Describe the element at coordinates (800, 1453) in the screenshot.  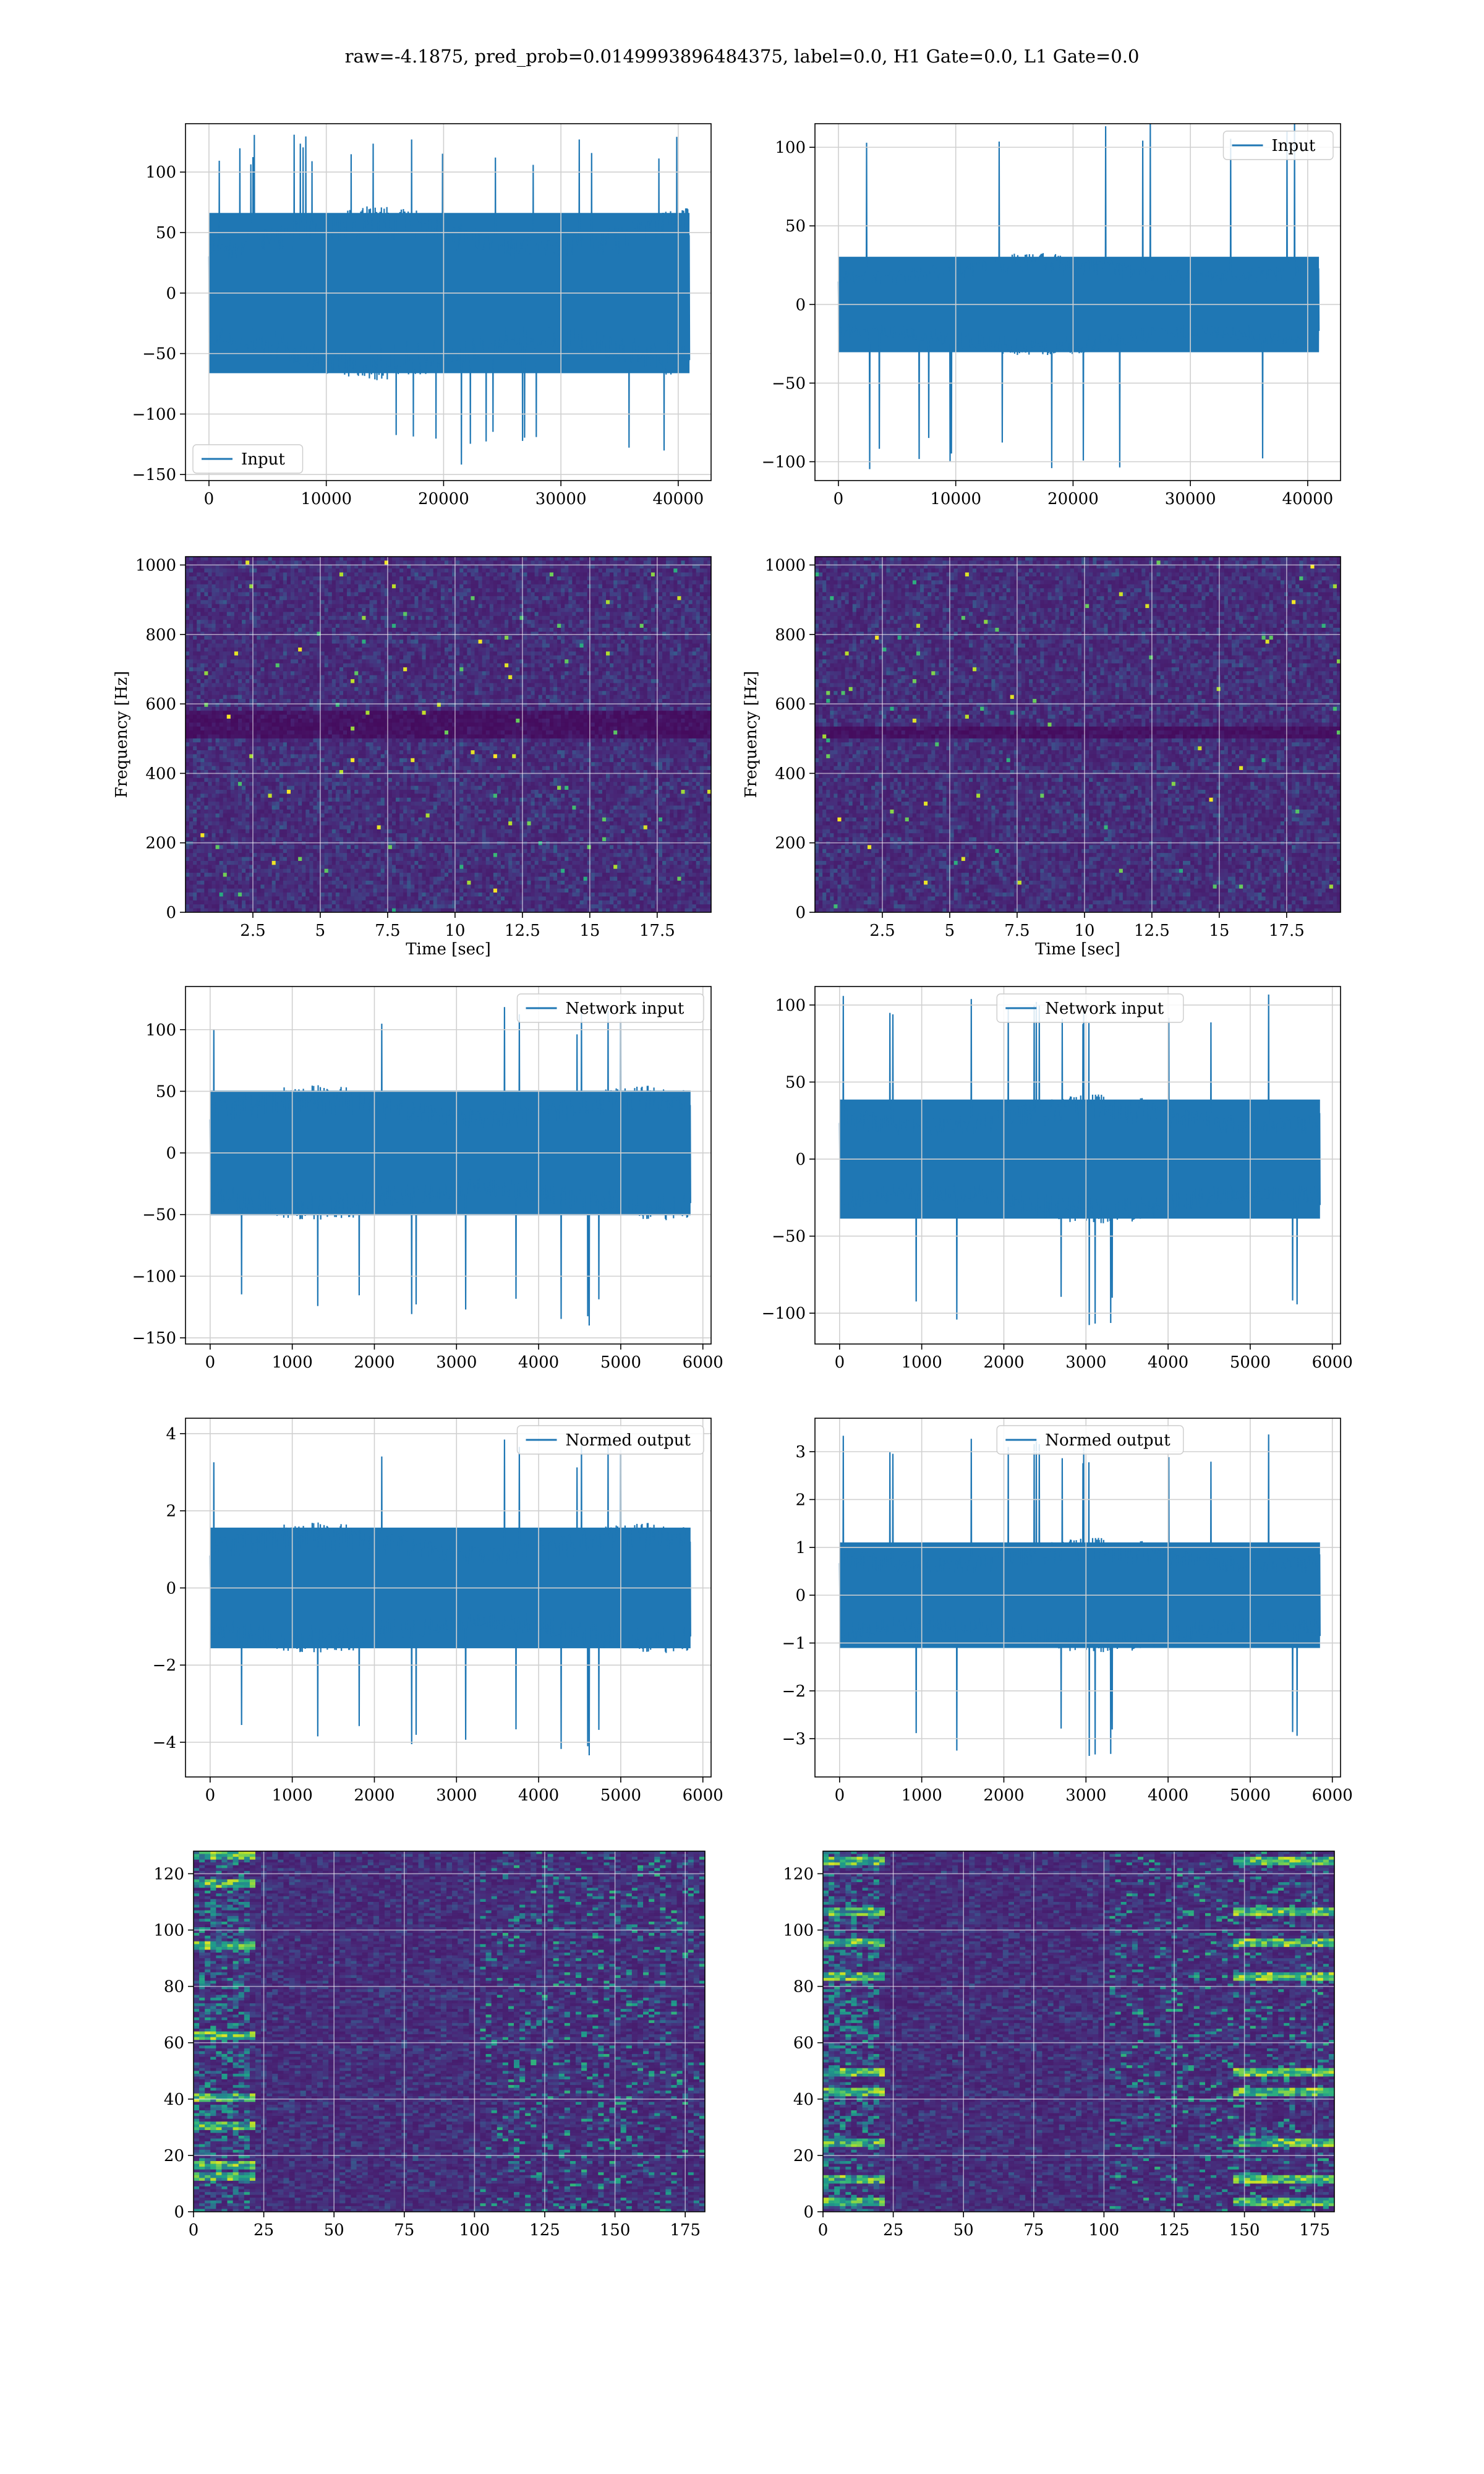
I see `y-tick-label: 3` at that location.